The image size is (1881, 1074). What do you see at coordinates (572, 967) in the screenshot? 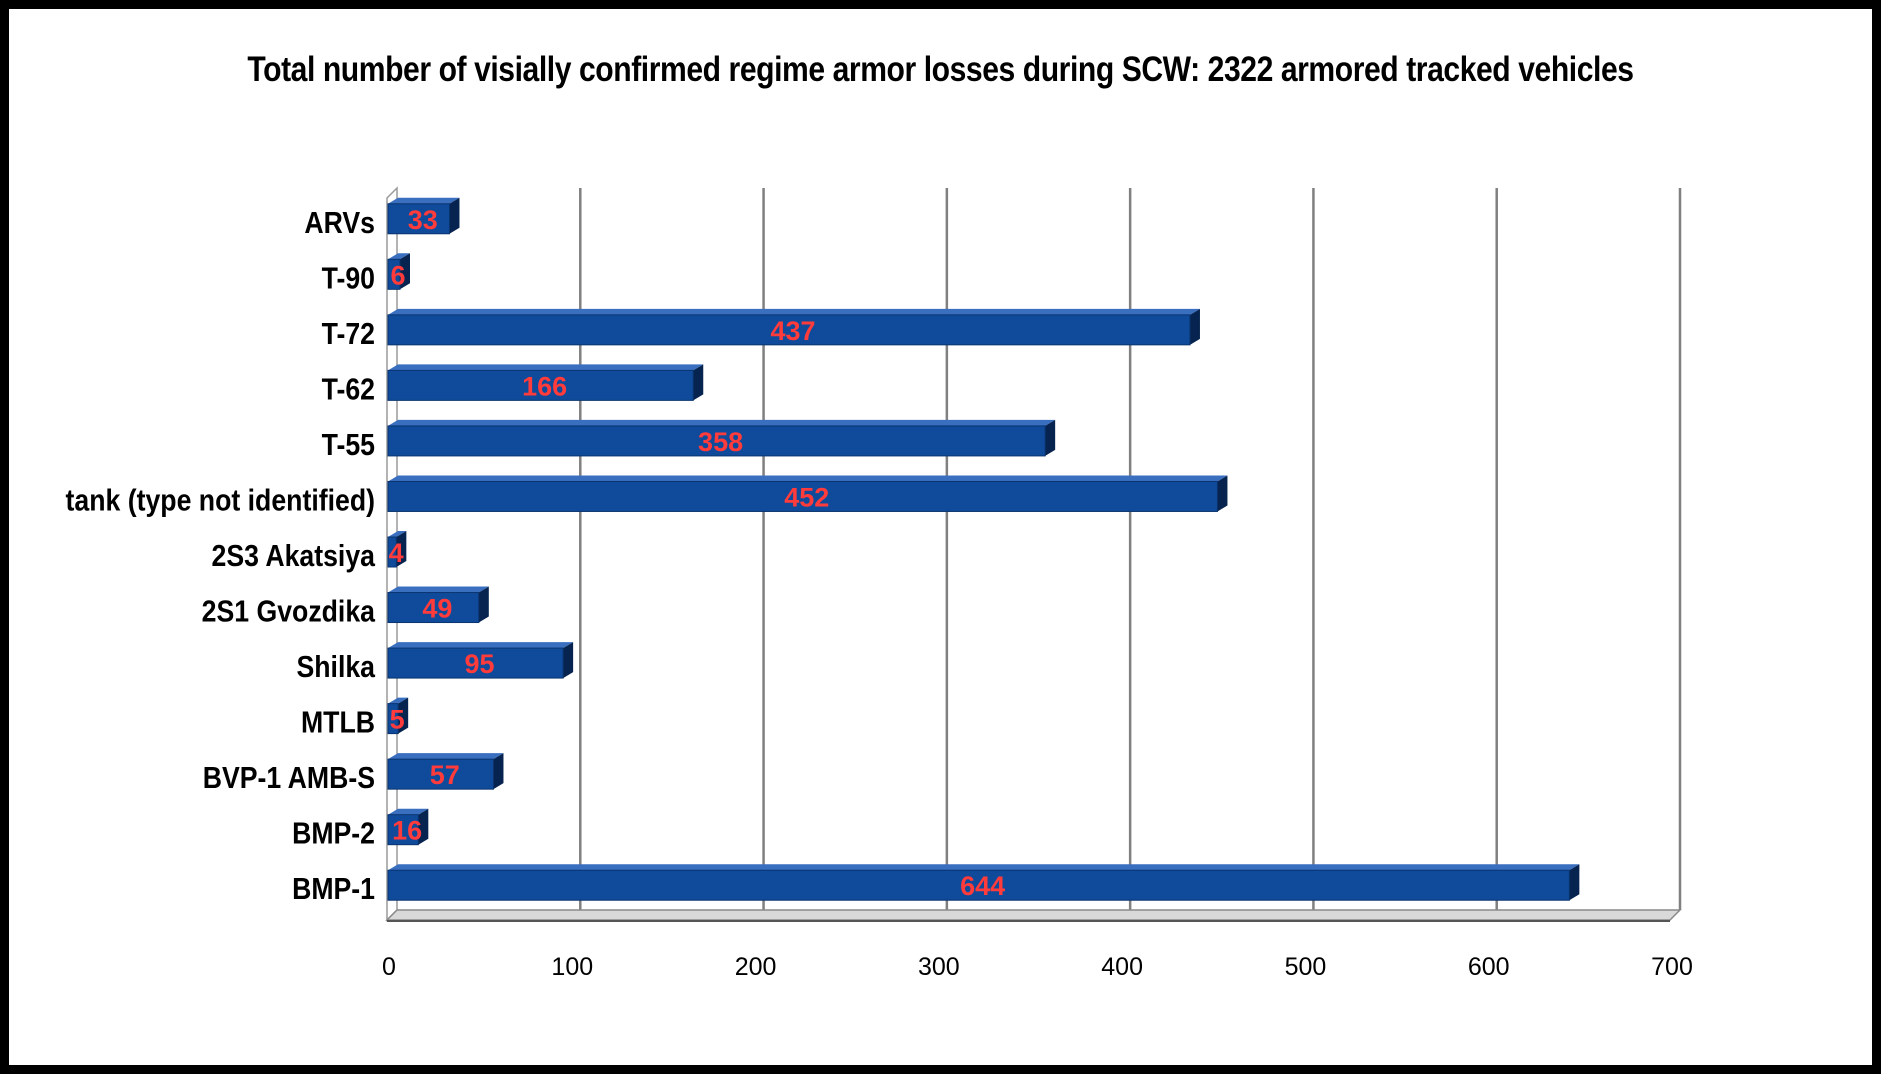
I see `x-tick-label: 100` at bounding box center [572, 967].